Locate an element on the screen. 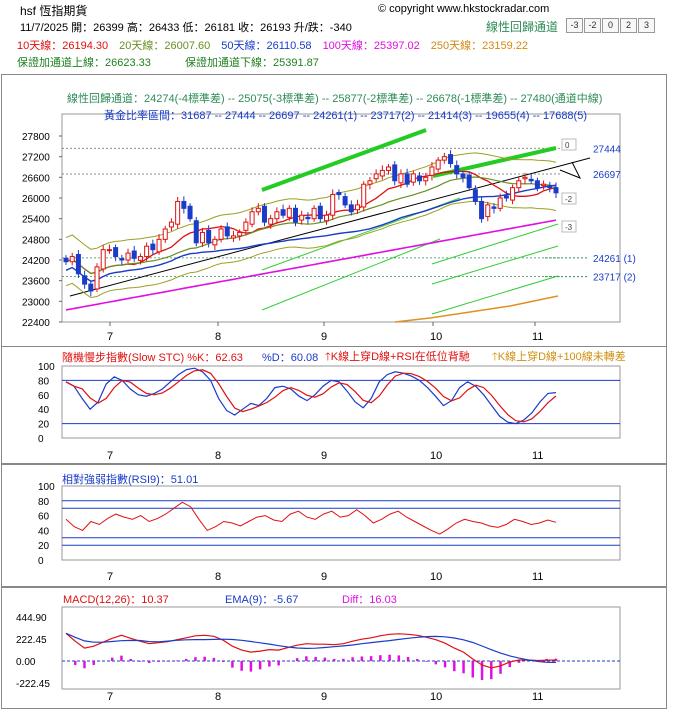 The width and height of the screenshot is (677, 717). x-tick-label: 10 is located at coordinates (436, 337).